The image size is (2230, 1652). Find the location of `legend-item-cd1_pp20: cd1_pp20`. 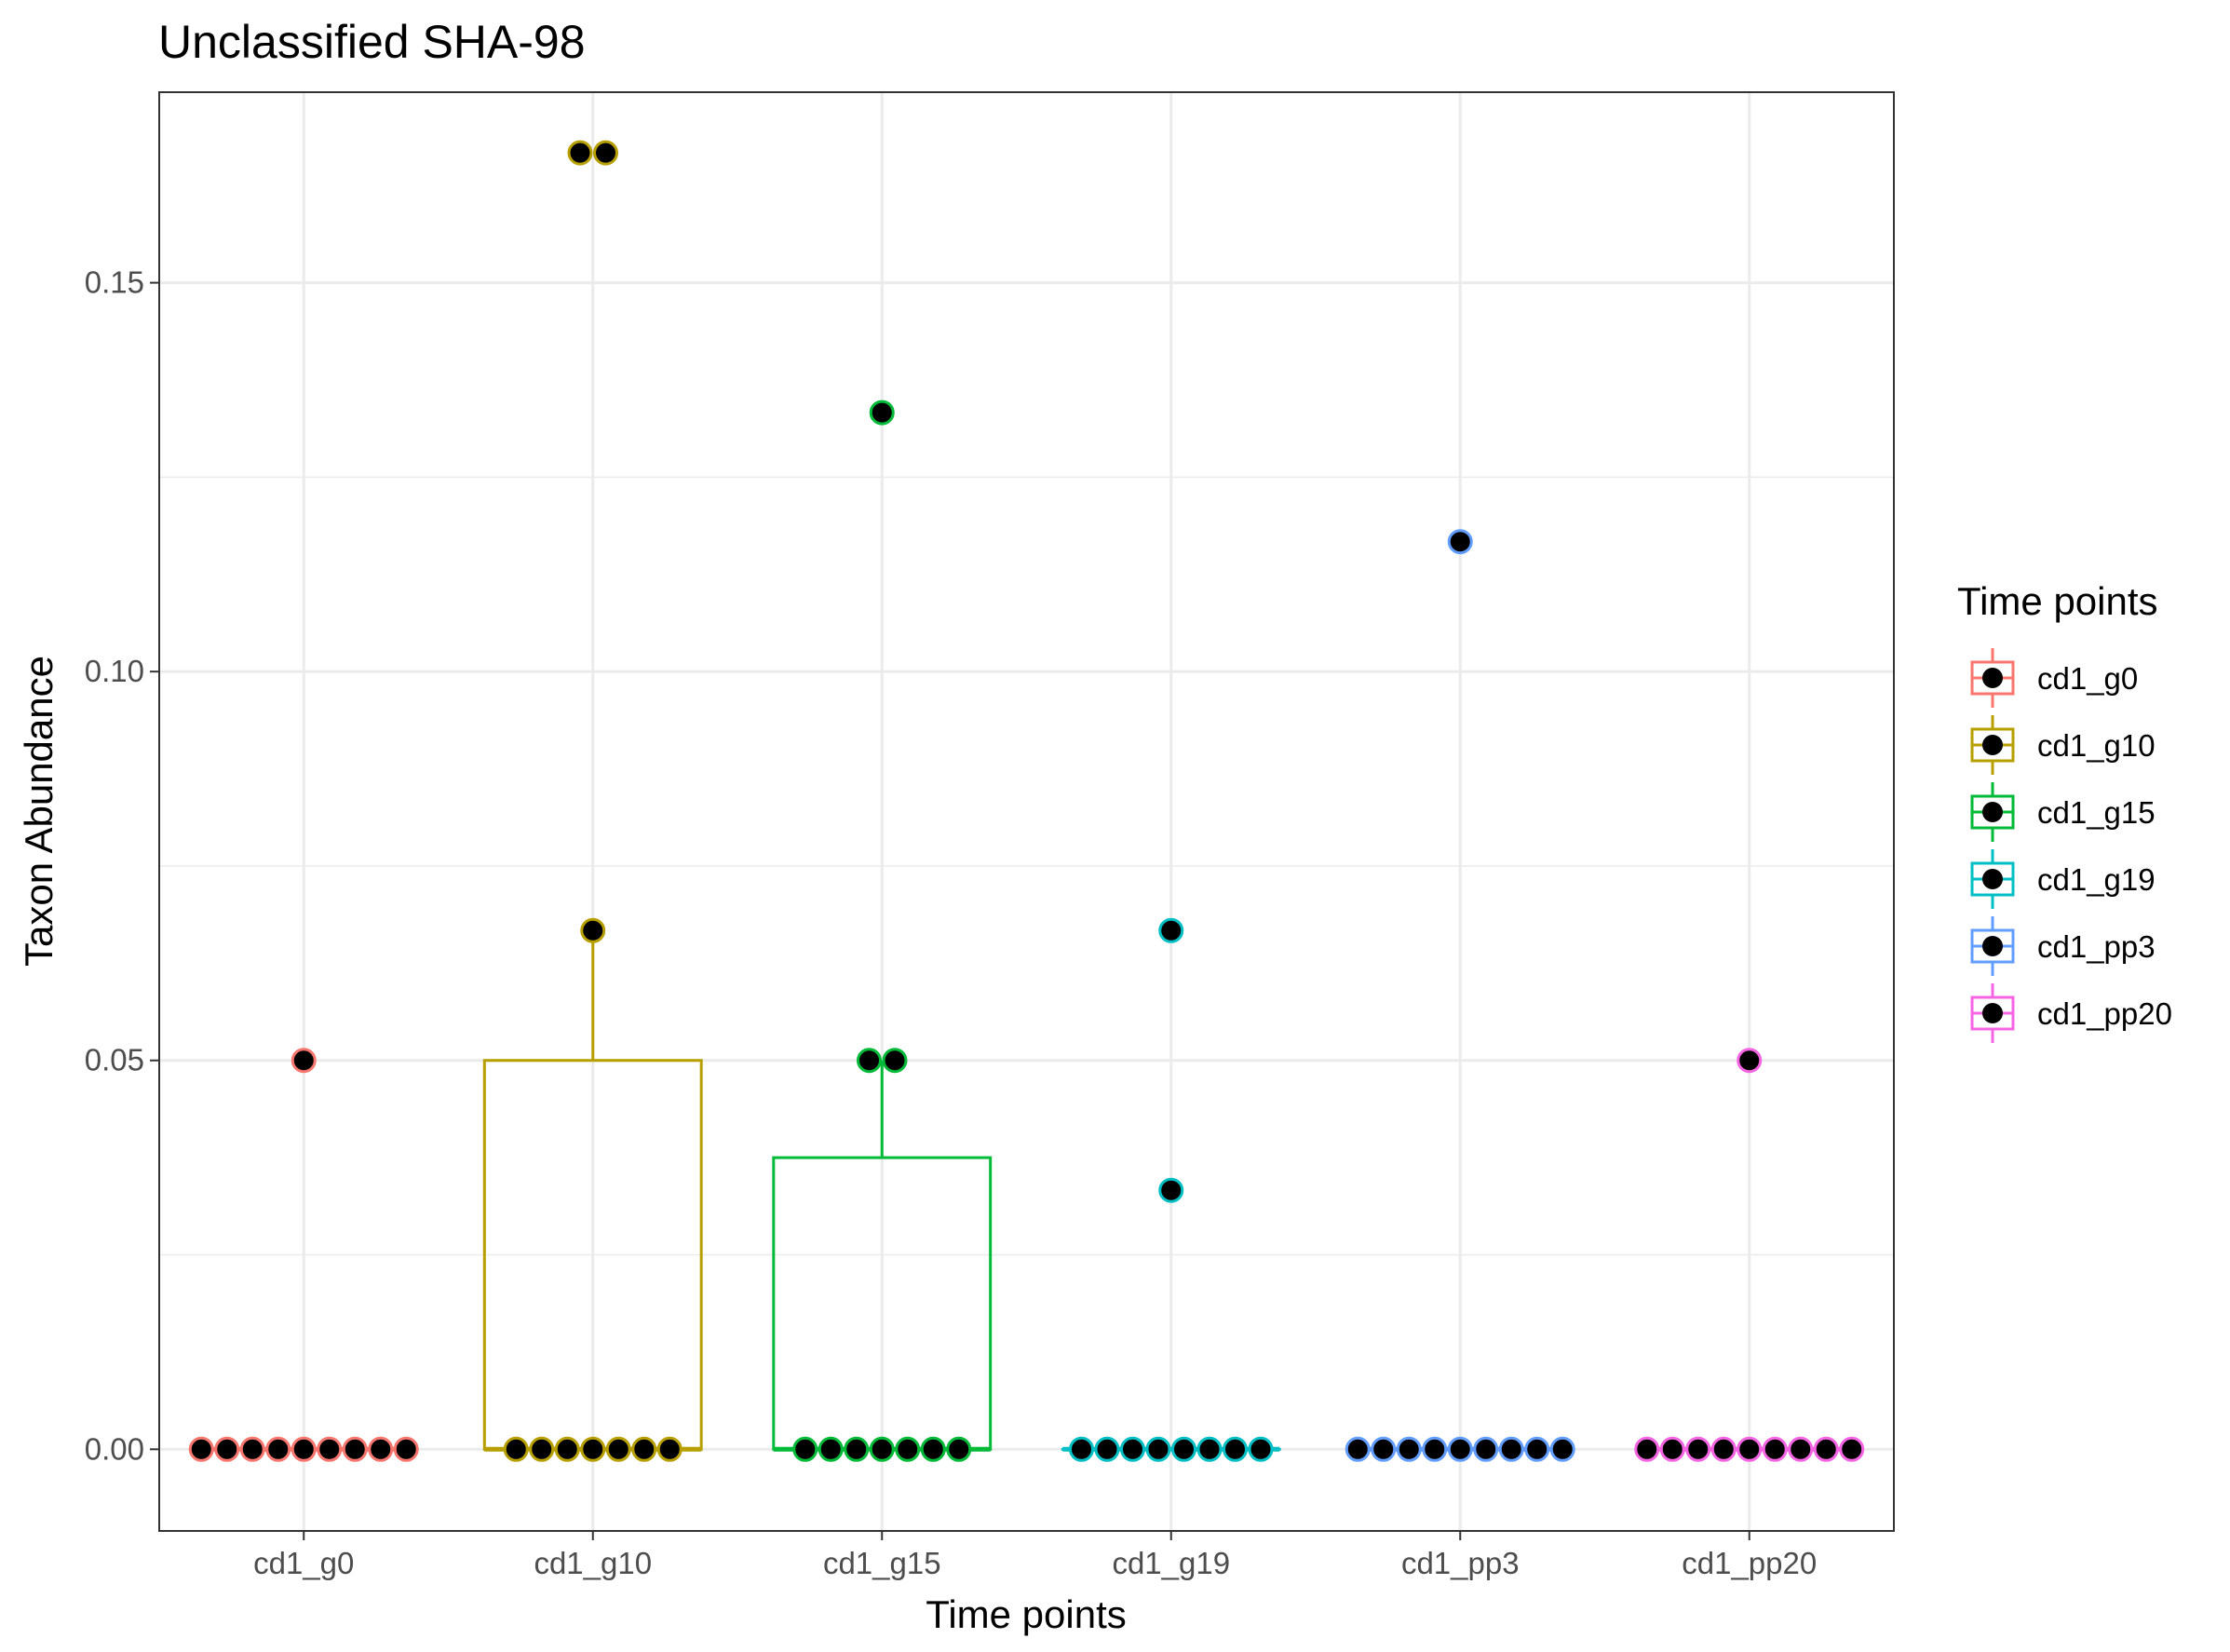

legend-item-cd1_pp20: cd1_pp20 is located at coordinates (2069, 1013).